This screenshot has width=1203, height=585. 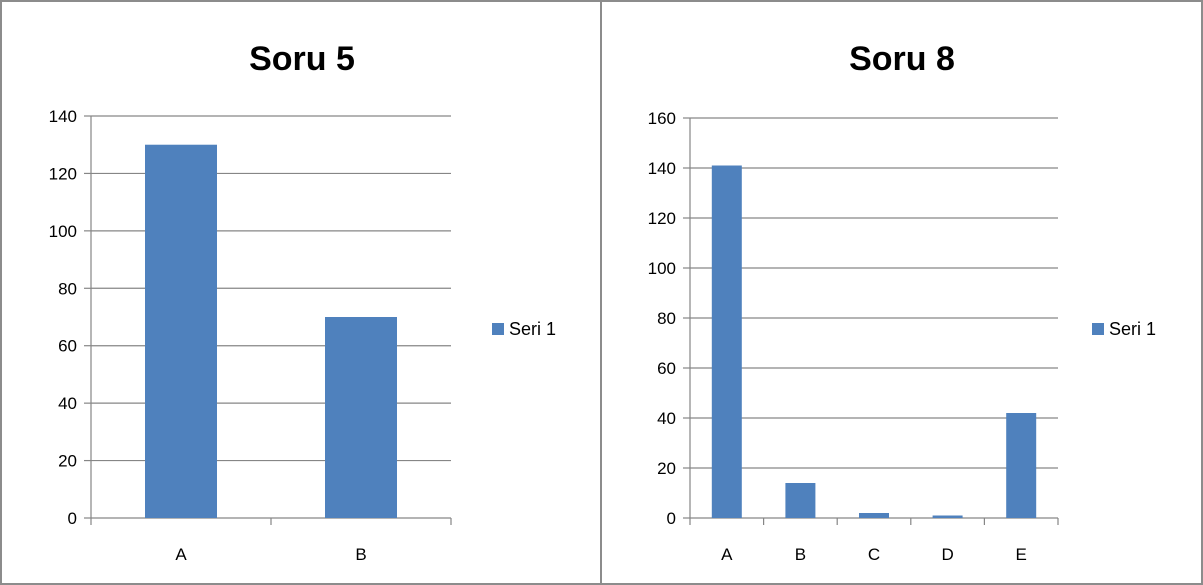 I want to click on bar-e, so click(x=1021, y=465).